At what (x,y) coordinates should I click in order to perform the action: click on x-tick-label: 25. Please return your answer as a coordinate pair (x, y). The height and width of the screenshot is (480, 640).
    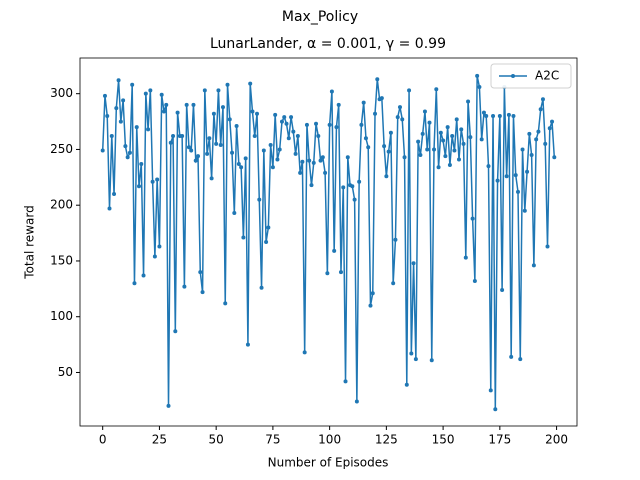
    Looking at the image, I should click on (159, 440).